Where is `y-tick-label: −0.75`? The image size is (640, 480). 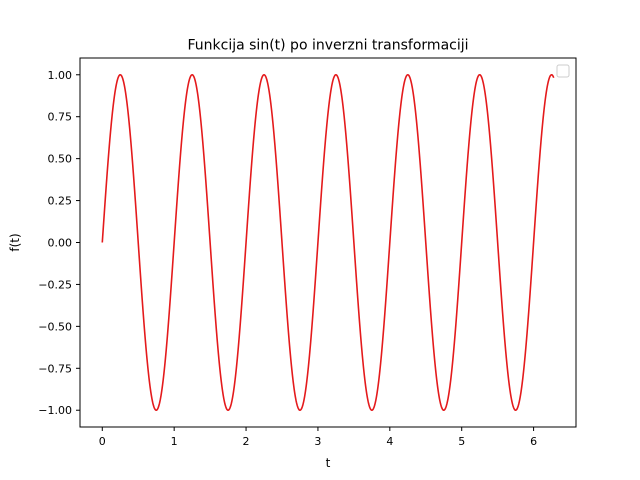 y-tick-label: −0.75 is located at coordinates (55, 368).